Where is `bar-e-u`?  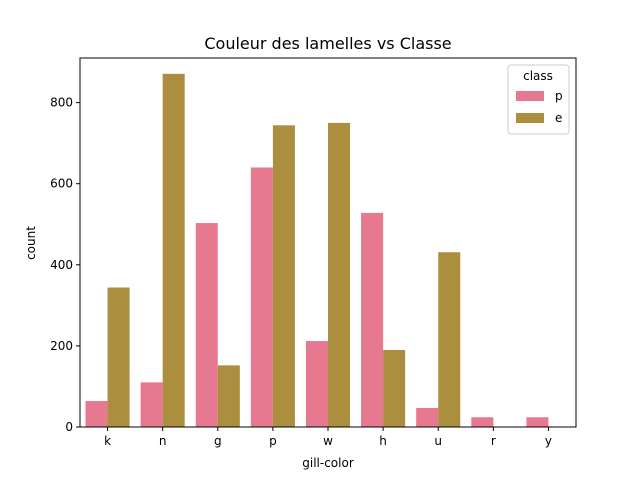
bar-e-u is located at coordinates (449, 339).